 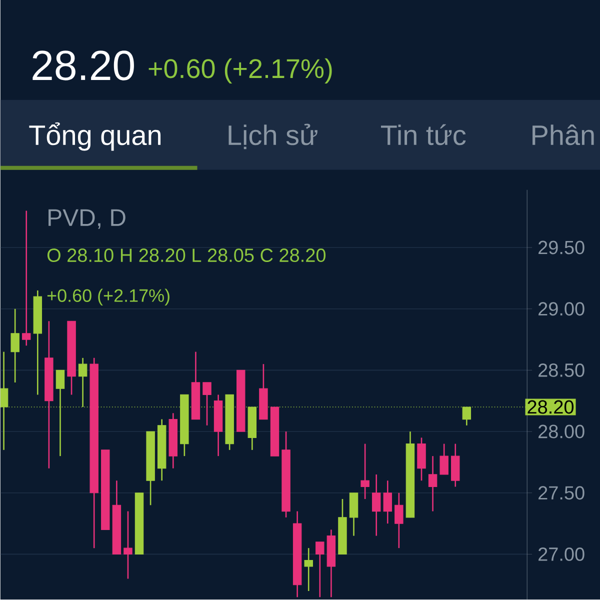 I want to click on text: Tổng quan, so click(x=95, y=136).